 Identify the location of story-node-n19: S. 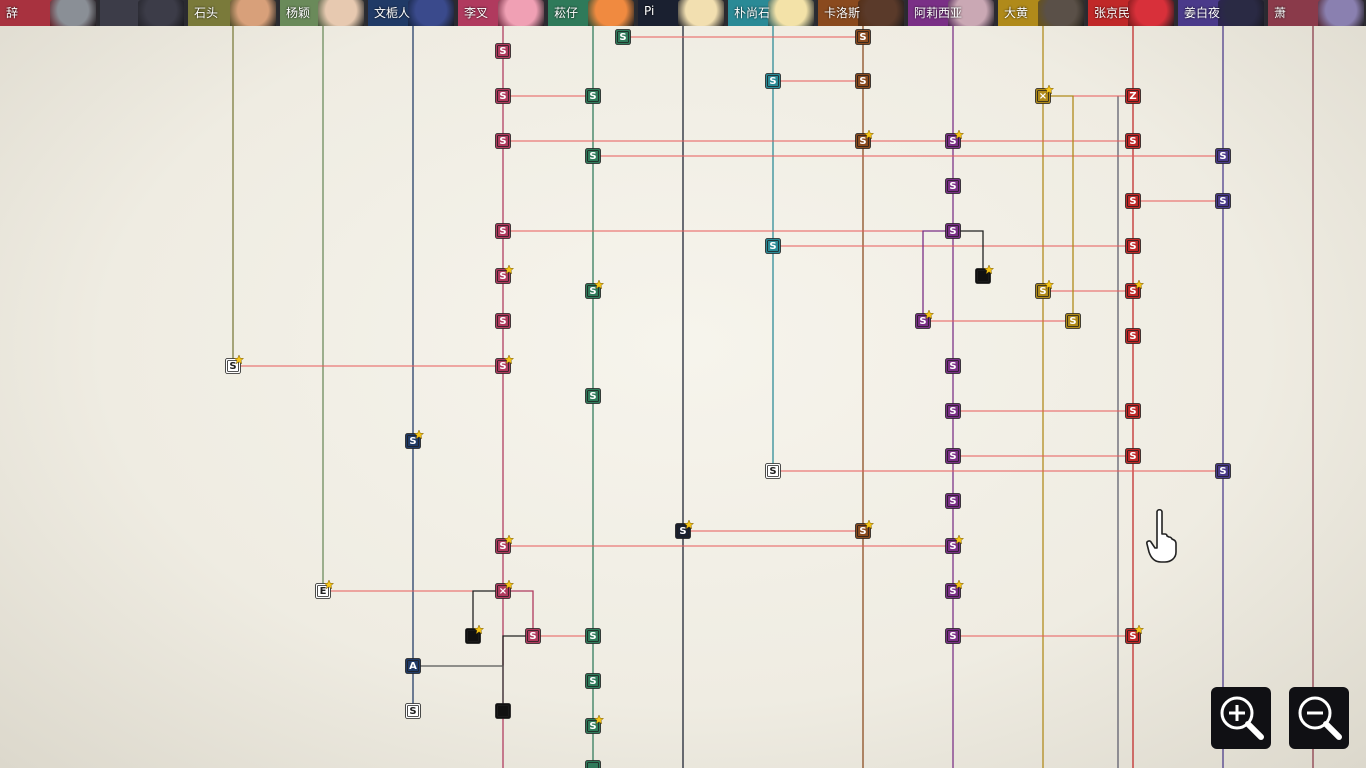
(503, 231).